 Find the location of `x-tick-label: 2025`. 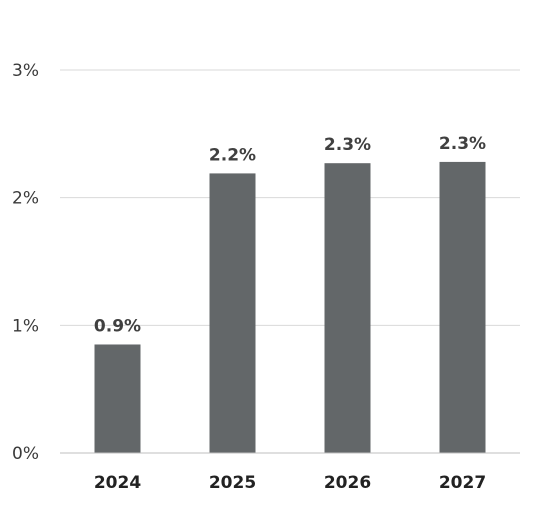

x-tick-label: 2025 is located at coordinates (232, 483).